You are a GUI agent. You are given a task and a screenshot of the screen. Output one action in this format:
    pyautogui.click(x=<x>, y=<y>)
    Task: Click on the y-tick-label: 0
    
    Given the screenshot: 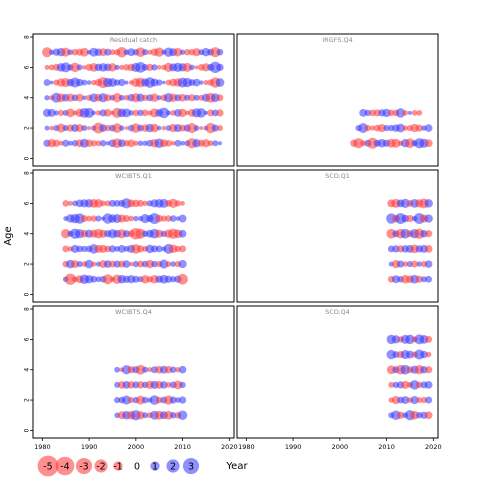 What is the action you would take?
    pyautogui.click(x=27, y=158)
    